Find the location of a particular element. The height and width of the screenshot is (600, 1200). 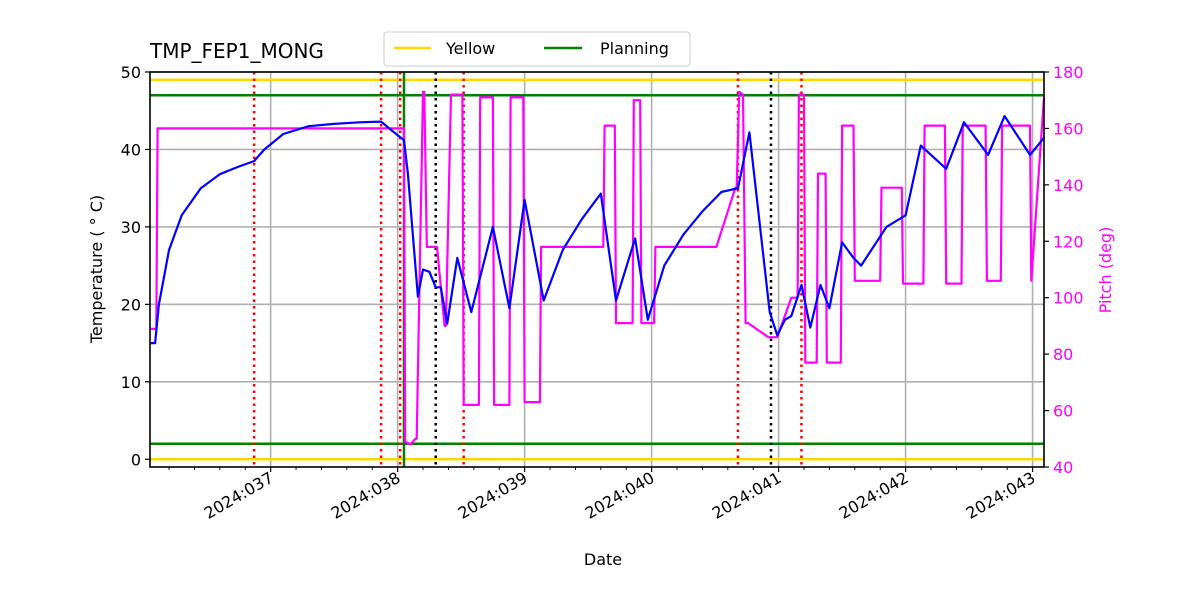

y-tick-label: 40 is located at coordinates (131, 149).